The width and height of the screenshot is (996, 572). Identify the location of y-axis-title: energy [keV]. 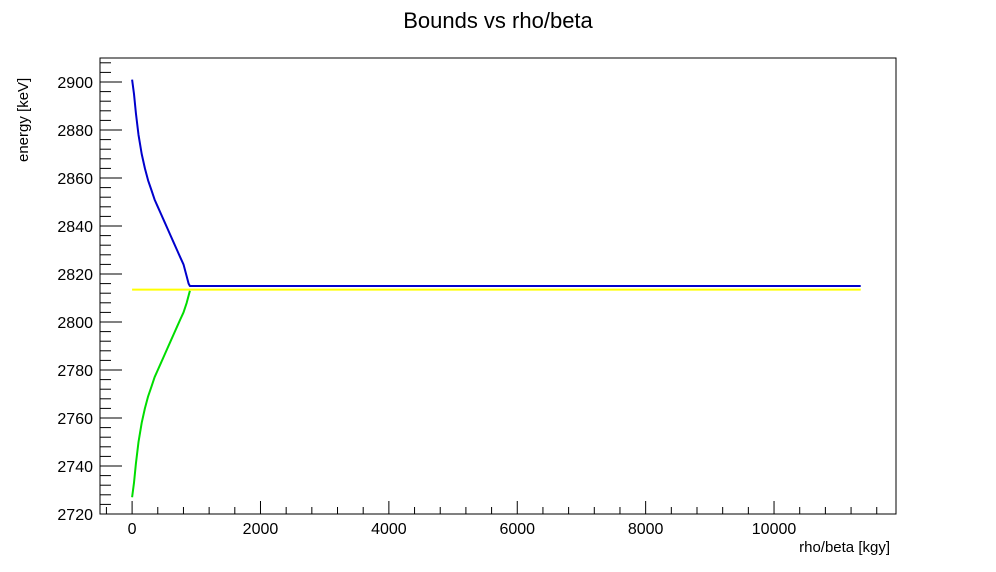
(23, 120).